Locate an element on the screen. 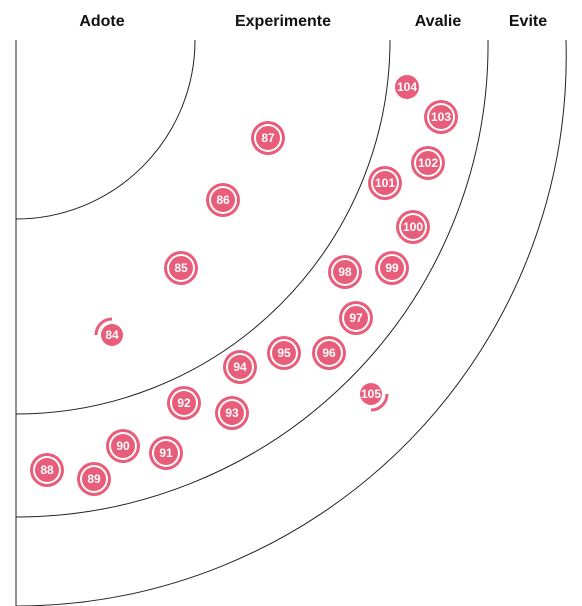 Image resolution: width=582 pixels, height=606 pixels. blip-label: 95 is located at coordinates (284, 353).